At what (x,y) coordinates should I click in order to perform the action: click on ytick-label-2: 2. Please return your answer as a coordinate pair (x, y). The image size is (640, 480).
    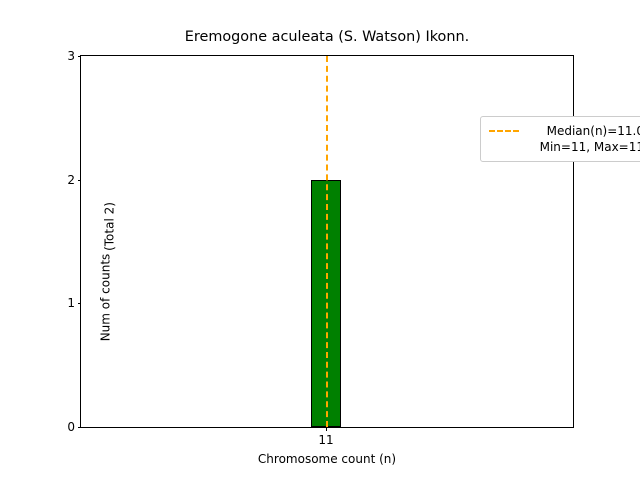
    Looking at the image, I should click on (71, 179).